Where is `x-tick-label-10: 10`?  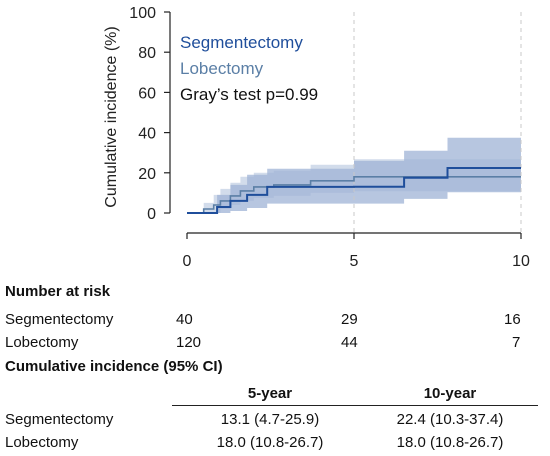
x-tick-label-10: 10 is located at coordinates (521, 261).